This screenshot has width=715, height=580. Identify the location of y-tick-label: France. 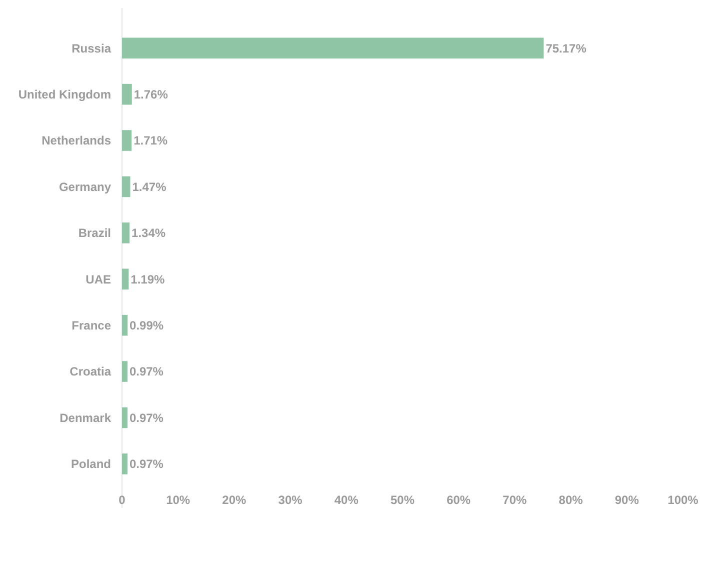
(92, 325).